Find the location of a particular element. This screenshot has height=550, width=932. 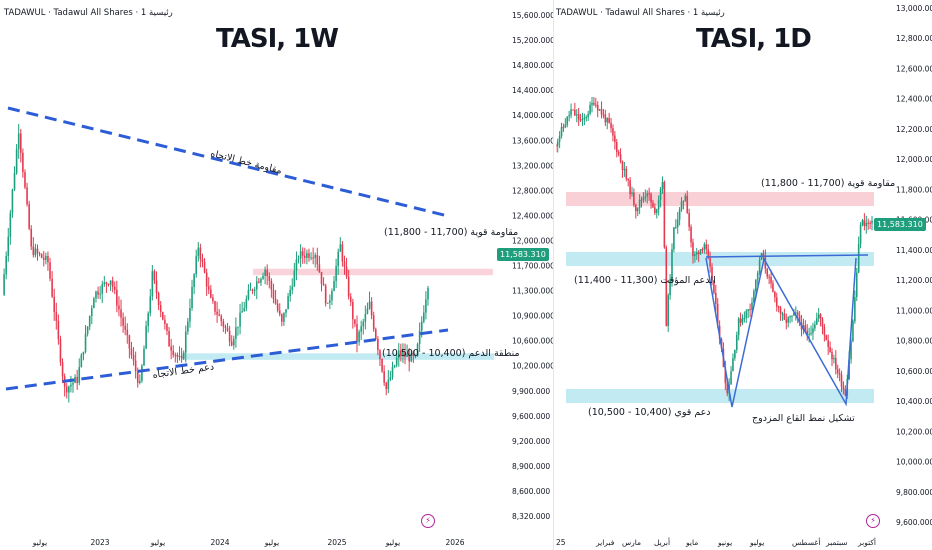

y-axis-tick-label: 15,600.000 is located at coordinates (533, 15).